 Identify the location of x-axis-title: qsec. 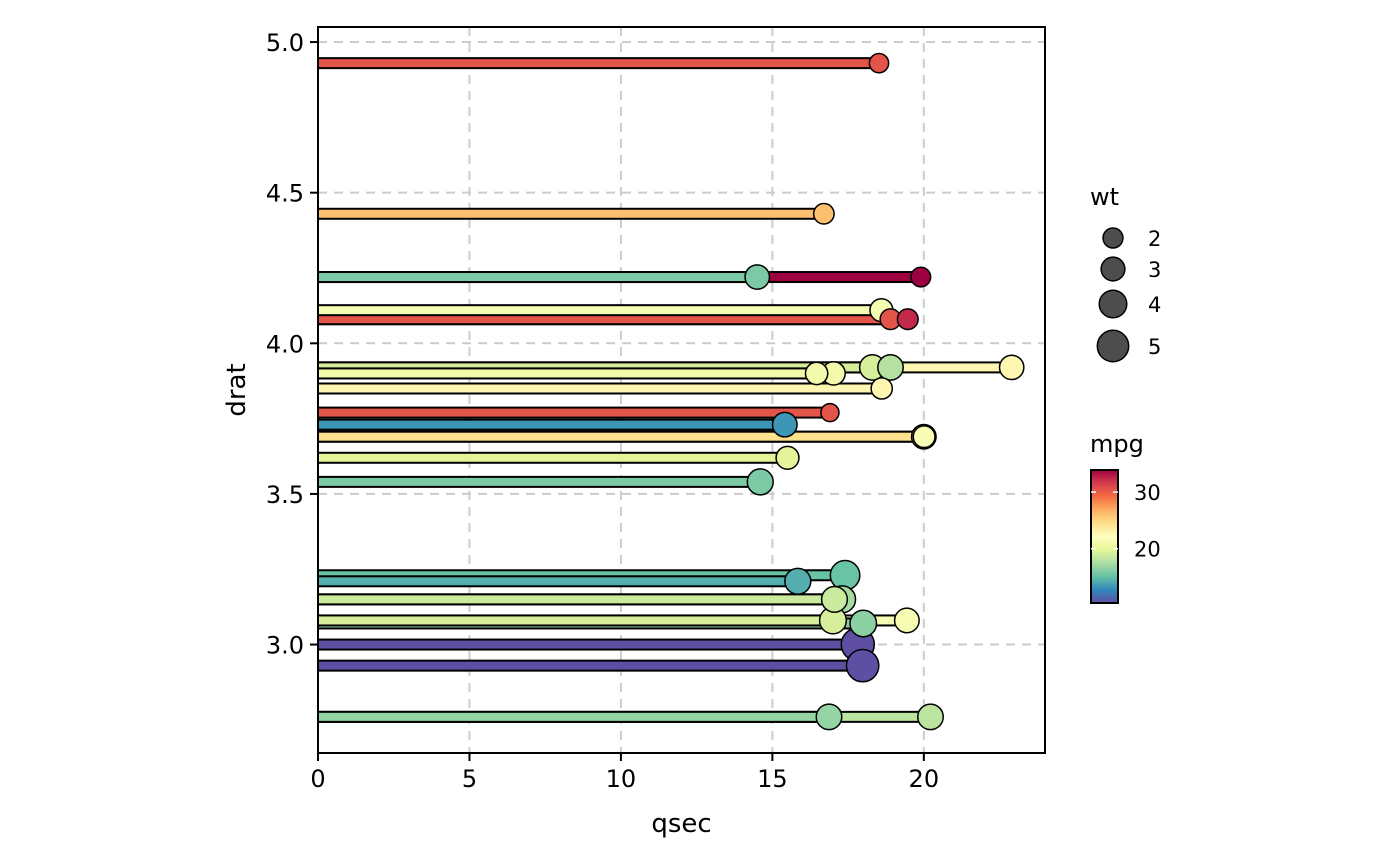
(681, 824).